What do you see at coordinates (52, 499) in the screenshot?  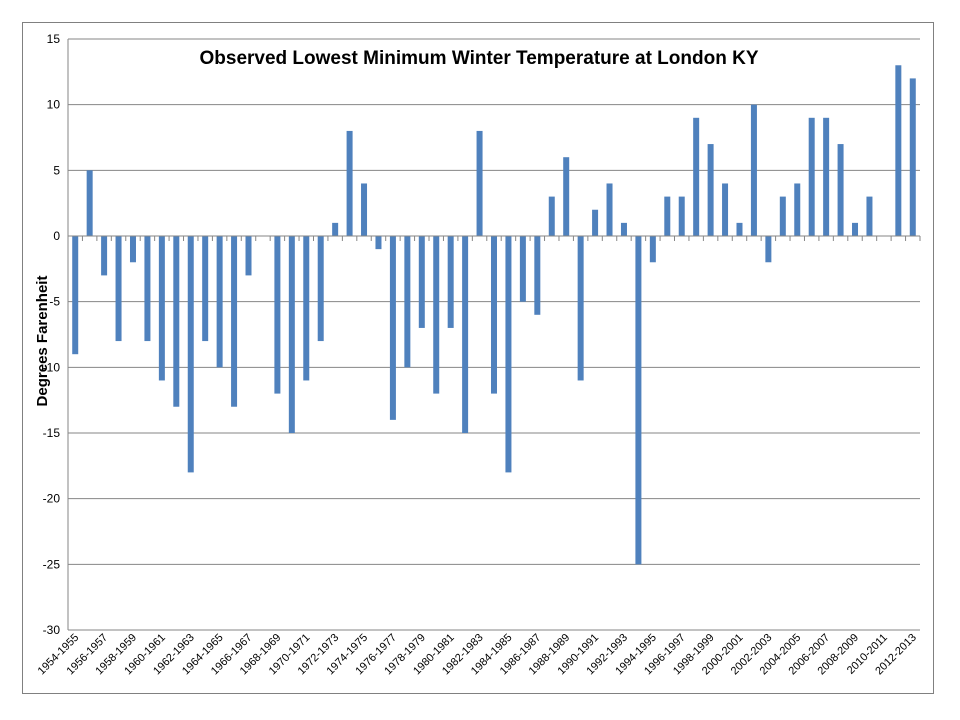 I see `y-tick-label: -20` at bounding box center [52, 499].